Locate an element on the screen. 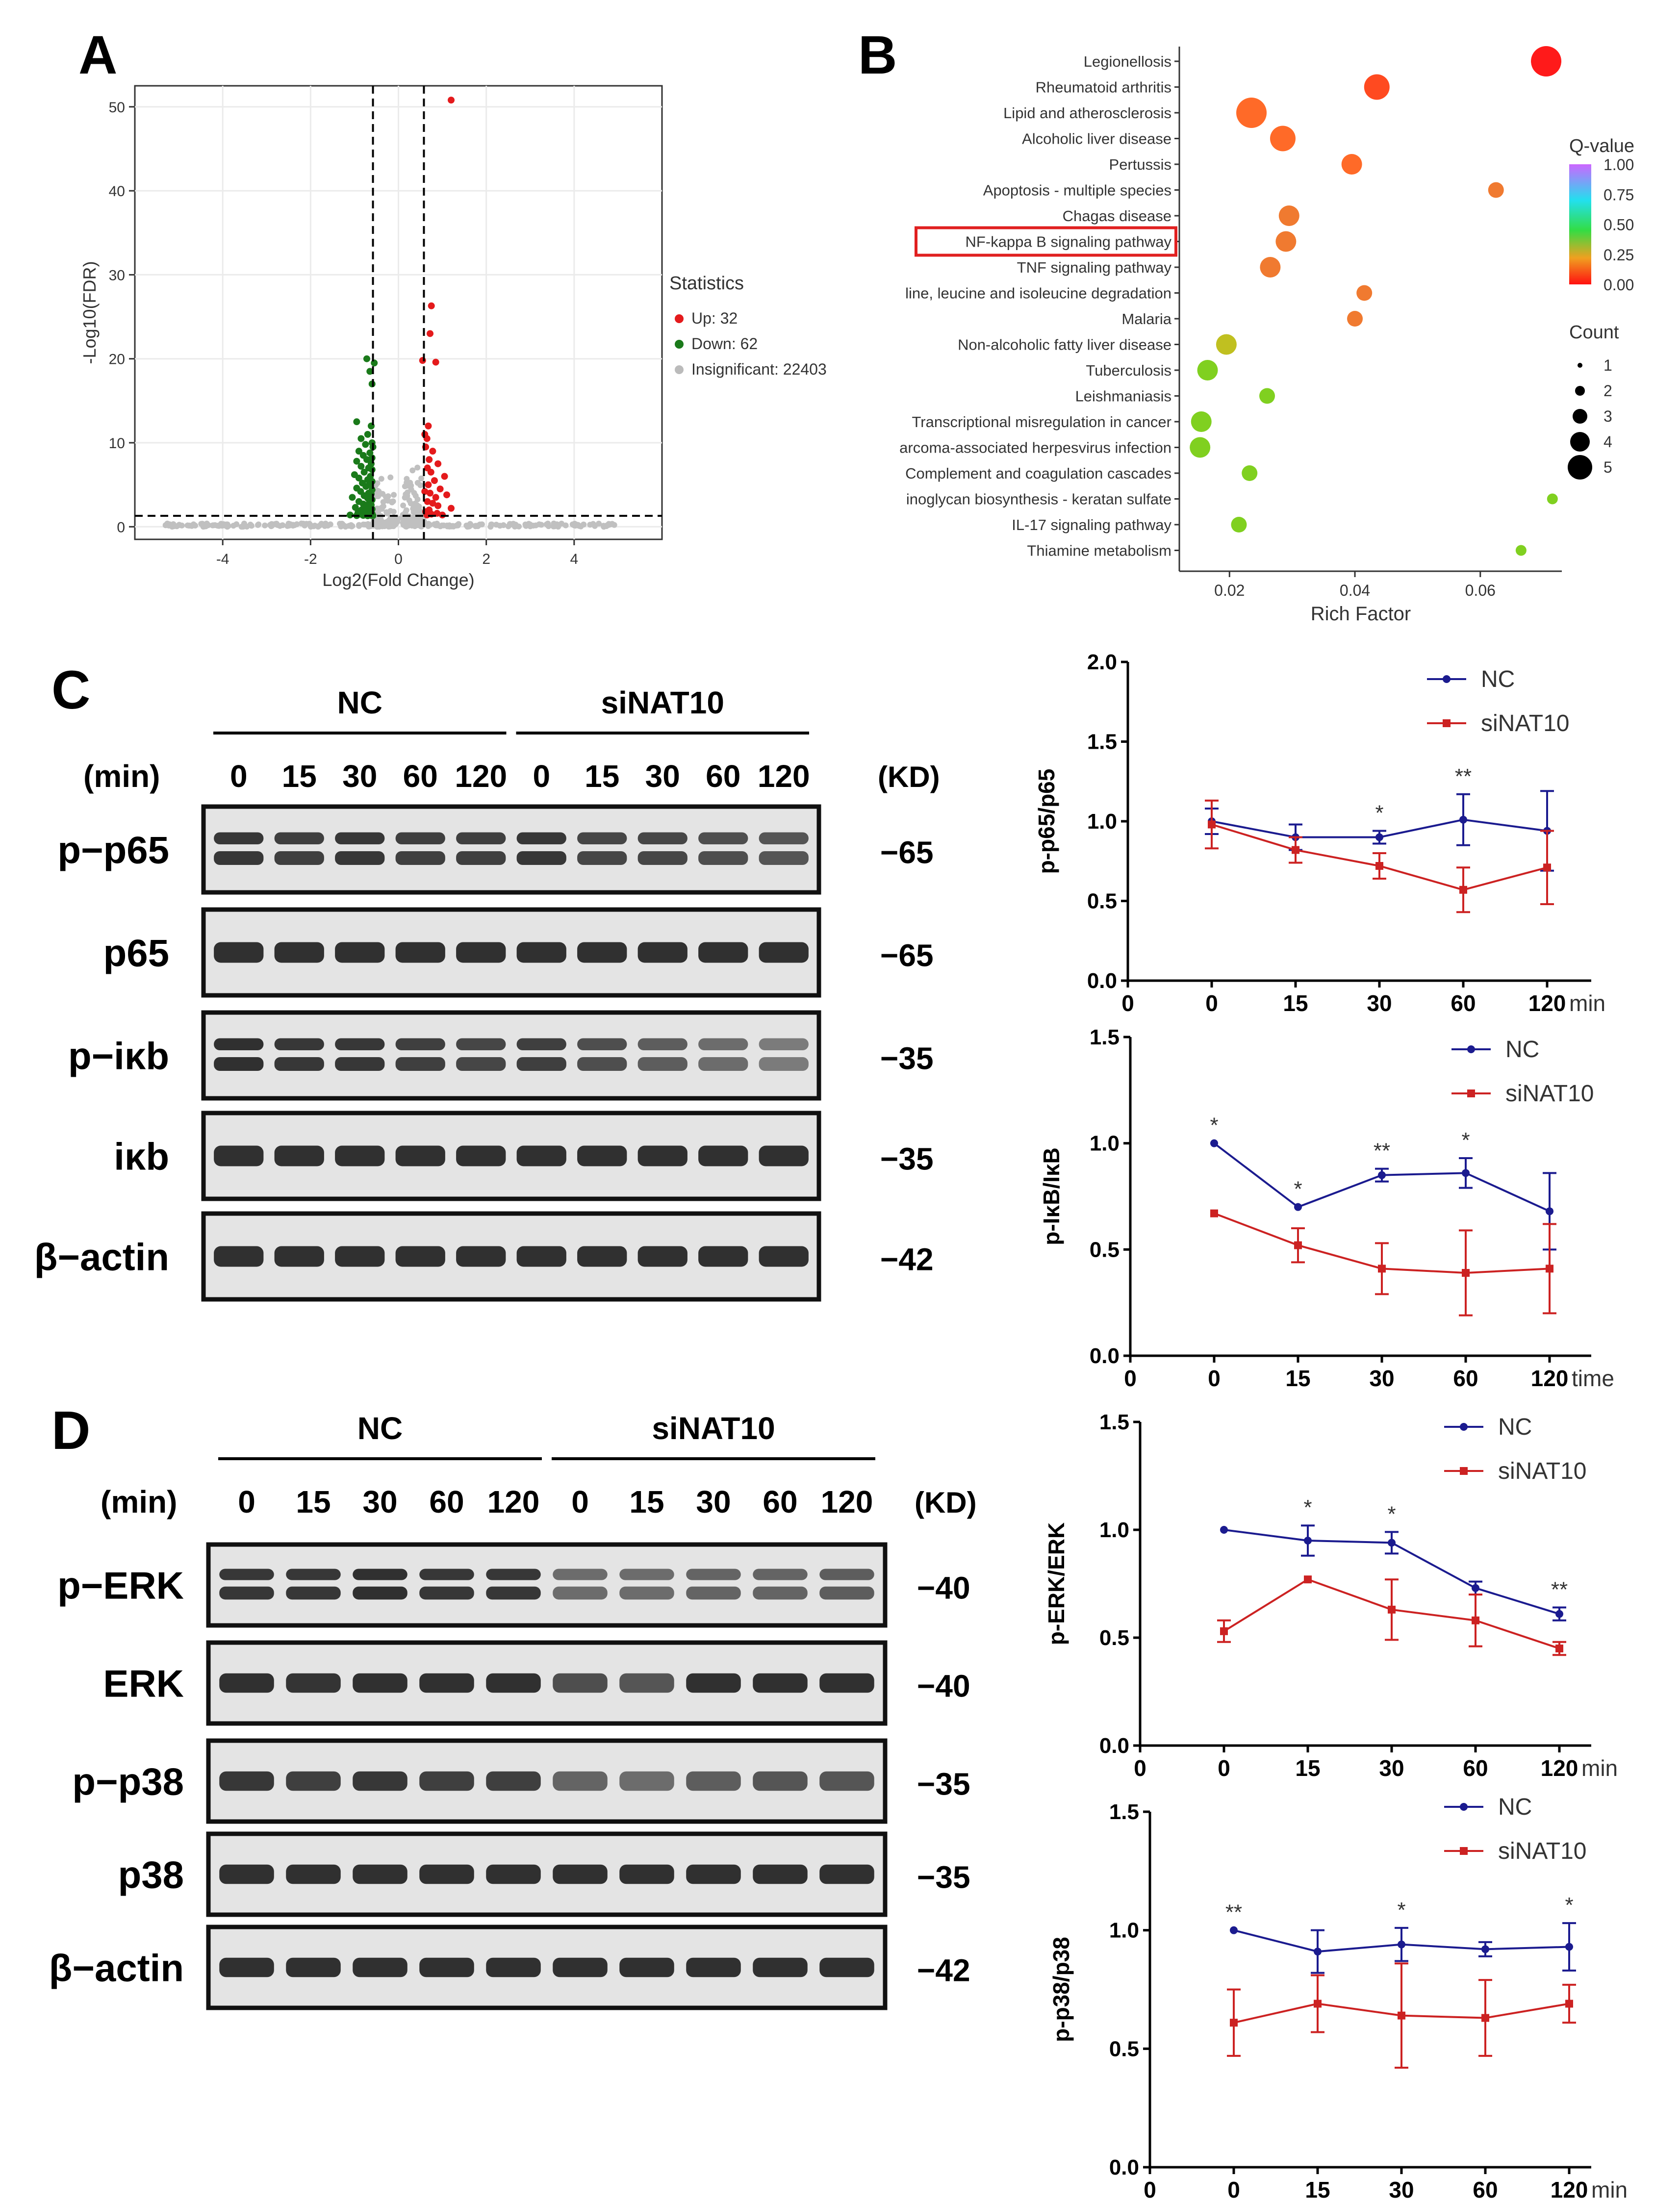 The height and width of the screenshot is (2204, 1680). x-unit-label: min is located at coordinates (1587, 1003).